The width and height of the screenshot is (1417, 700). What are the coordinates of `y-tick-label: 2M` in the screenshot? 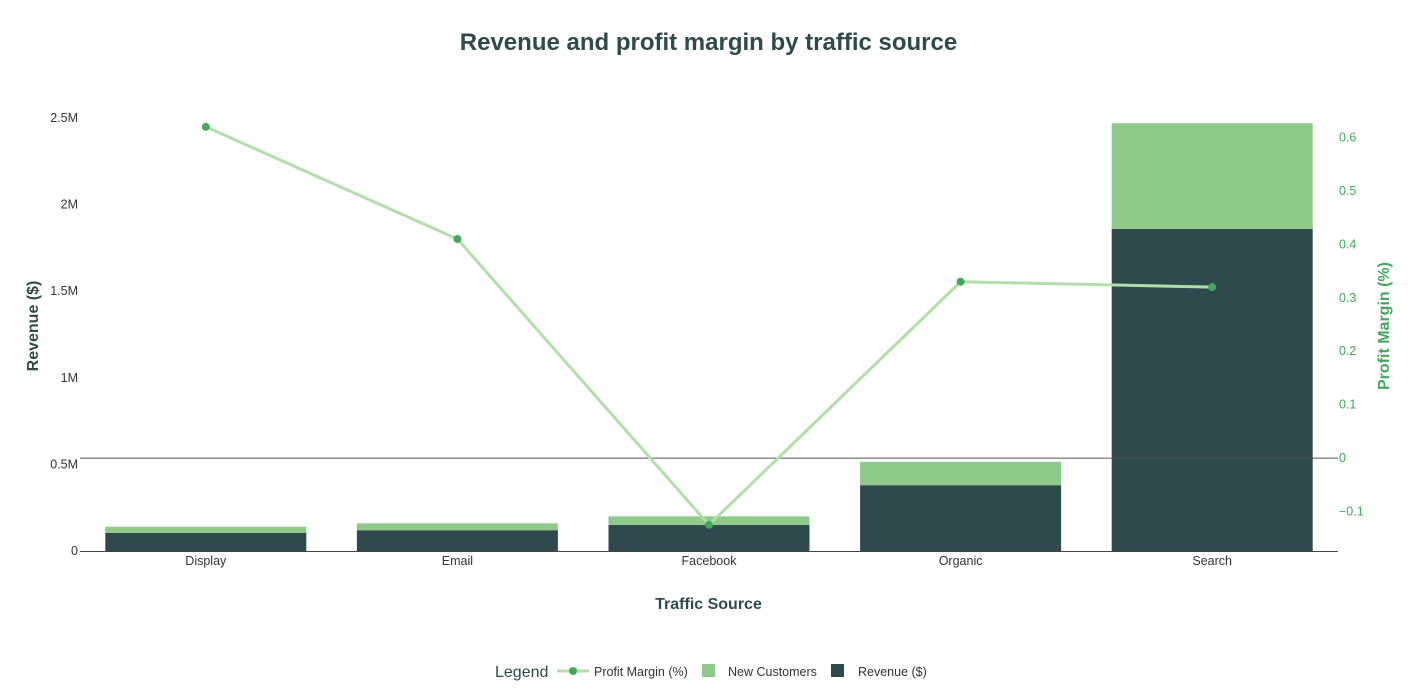 It's located at (69, 205).